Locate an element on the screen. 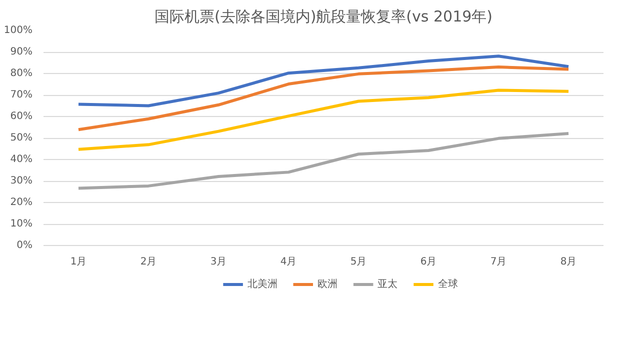 This screenshot has width=636, height=344. y-tick-label: 0% is located at coordinates (24, 245).